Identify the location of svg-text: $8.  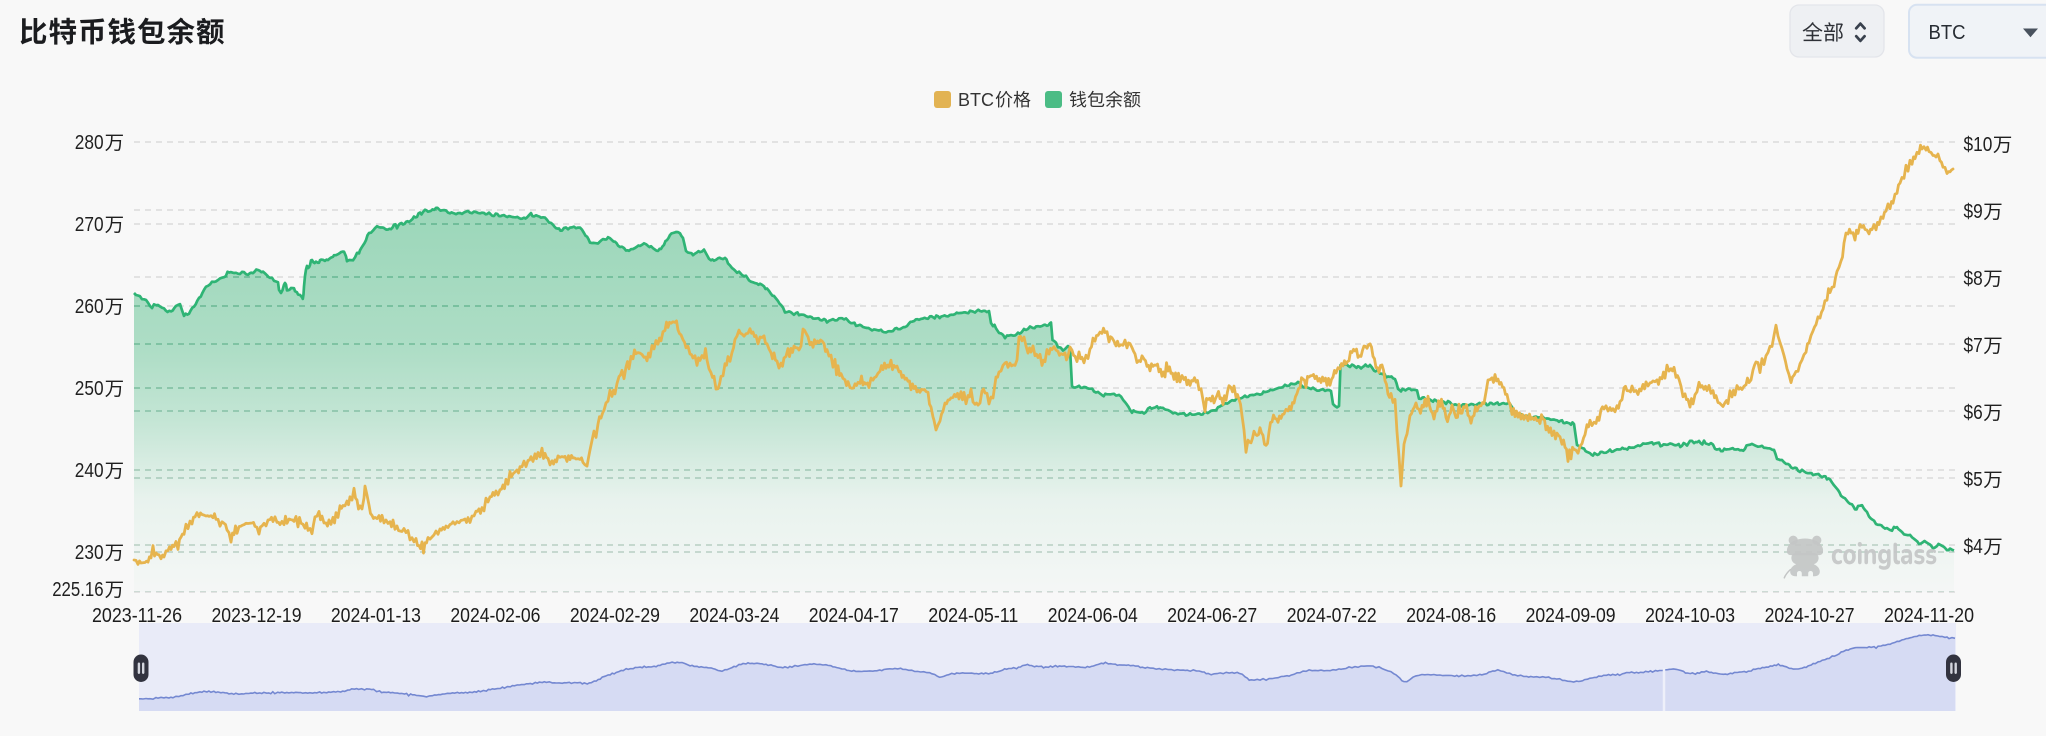
(1973, 279).